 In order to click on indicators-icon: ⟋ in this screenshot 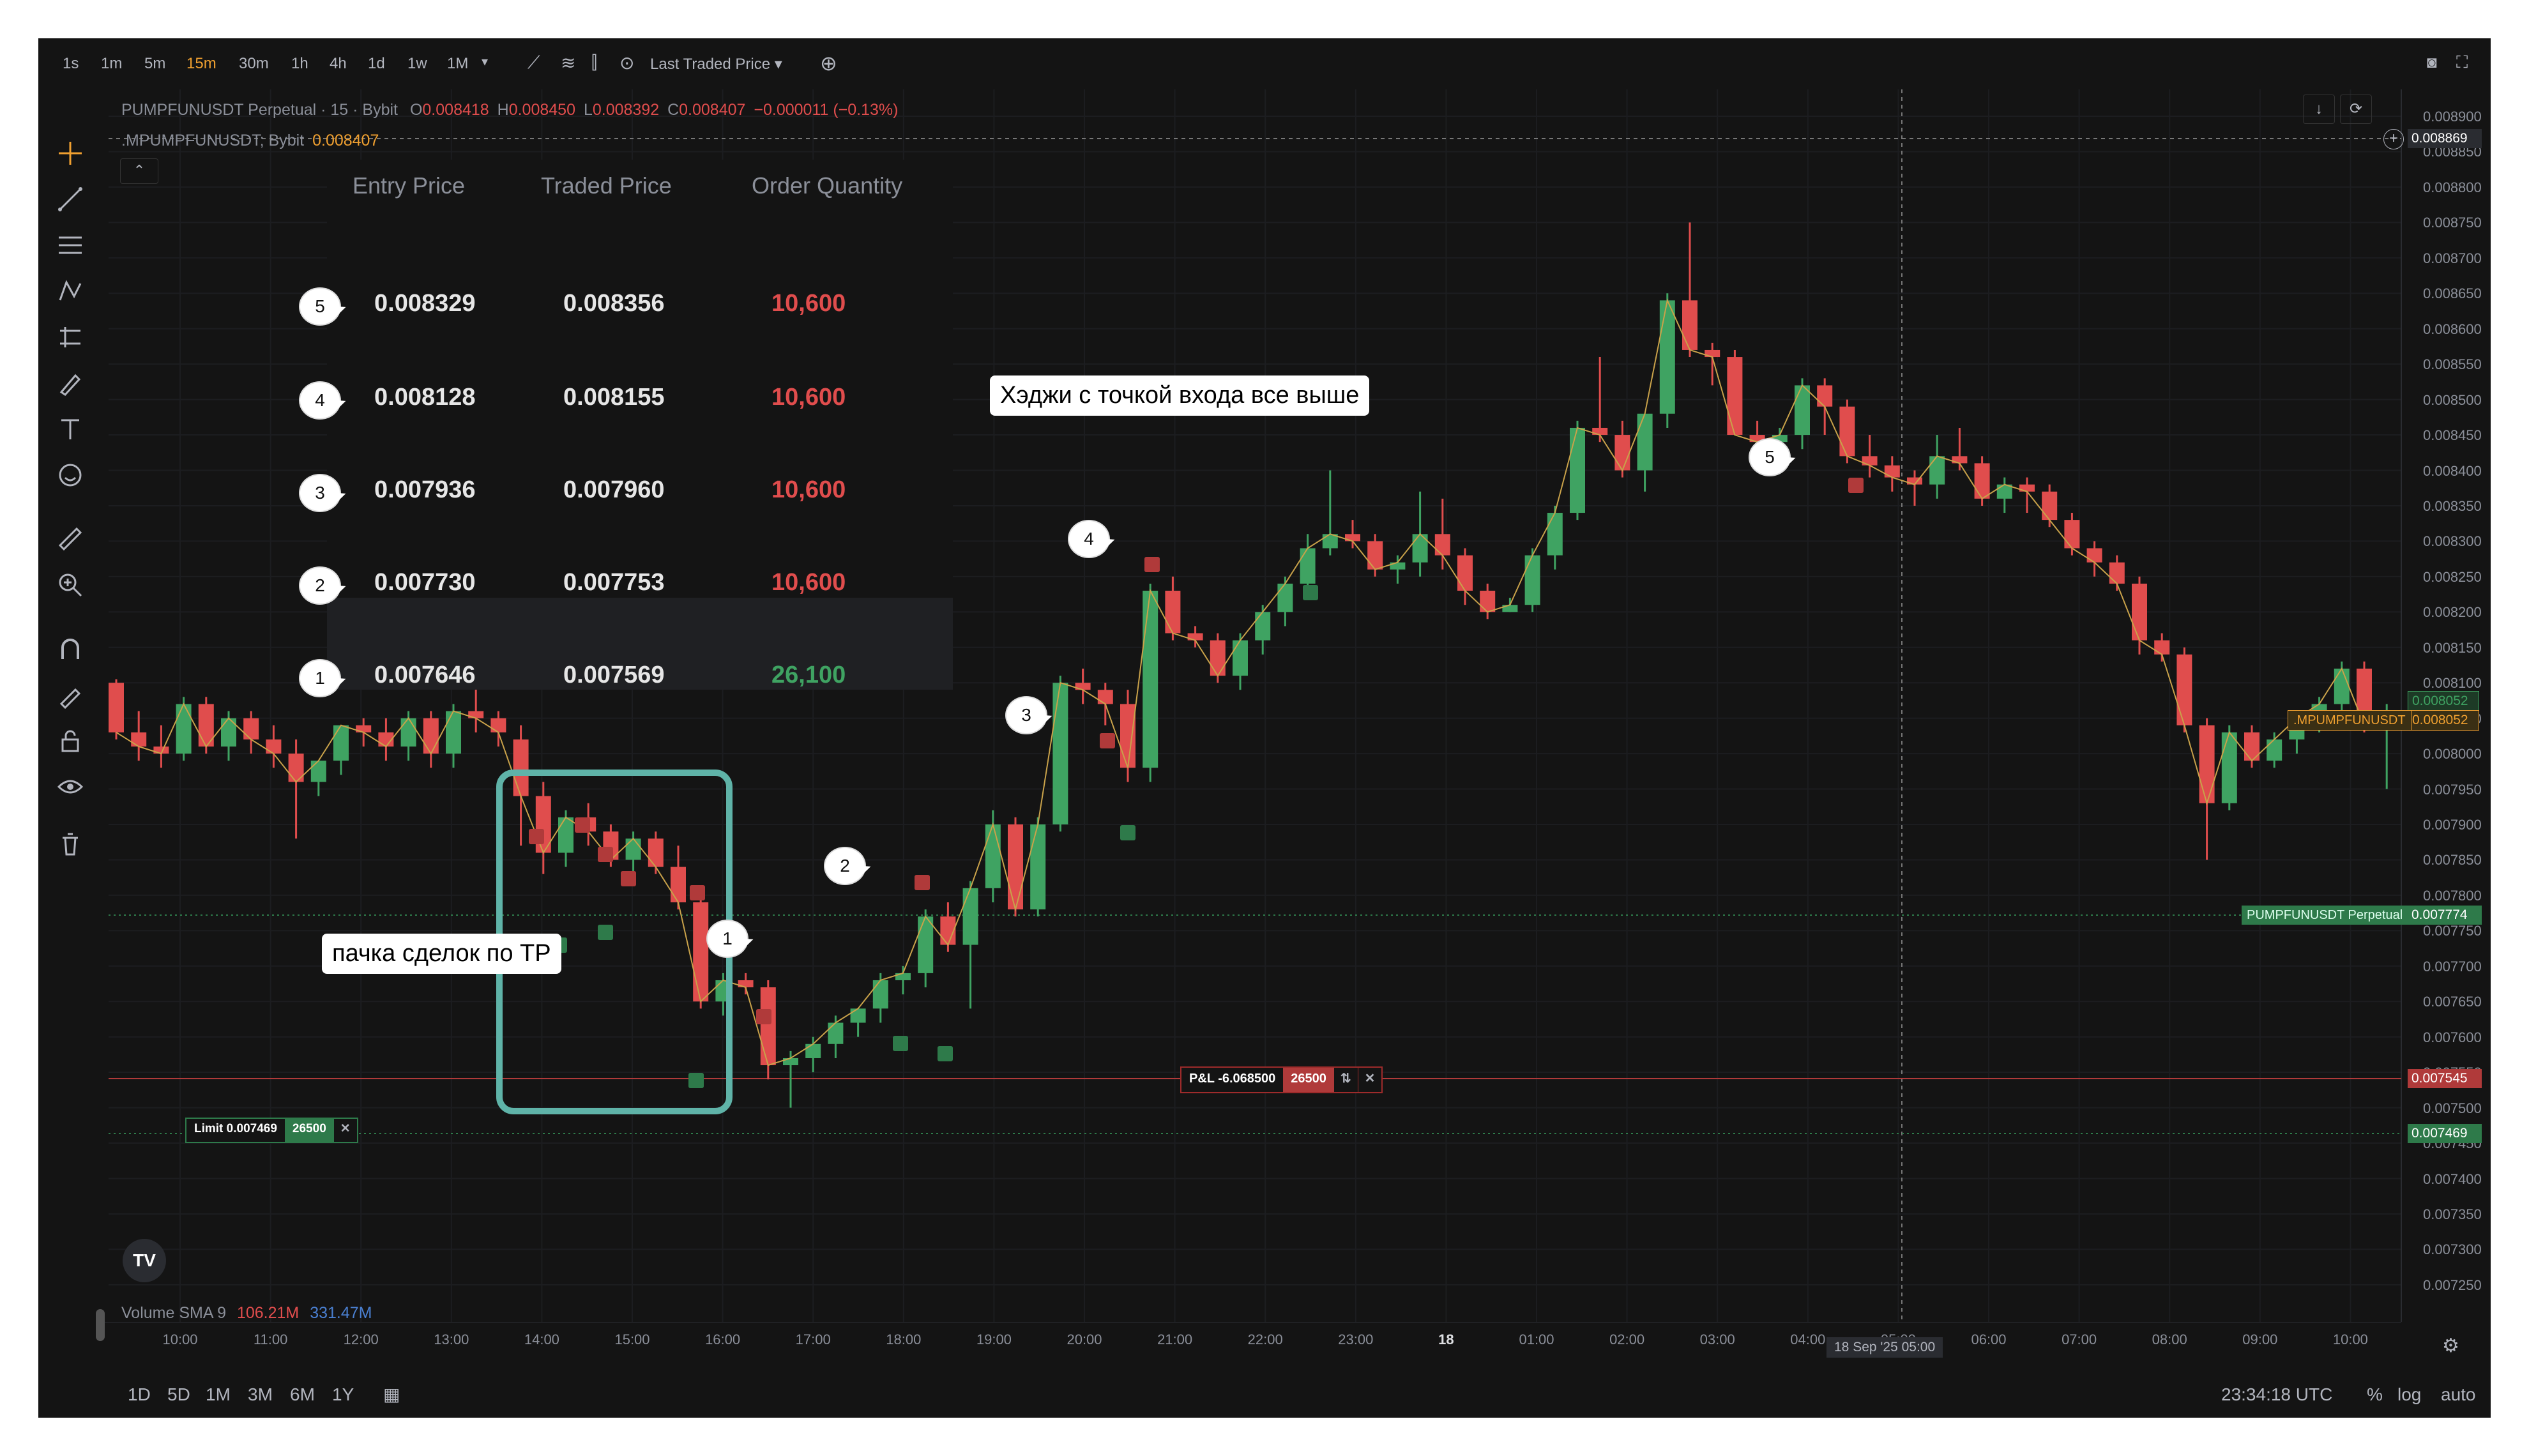, I will do `click(534, 62)`.